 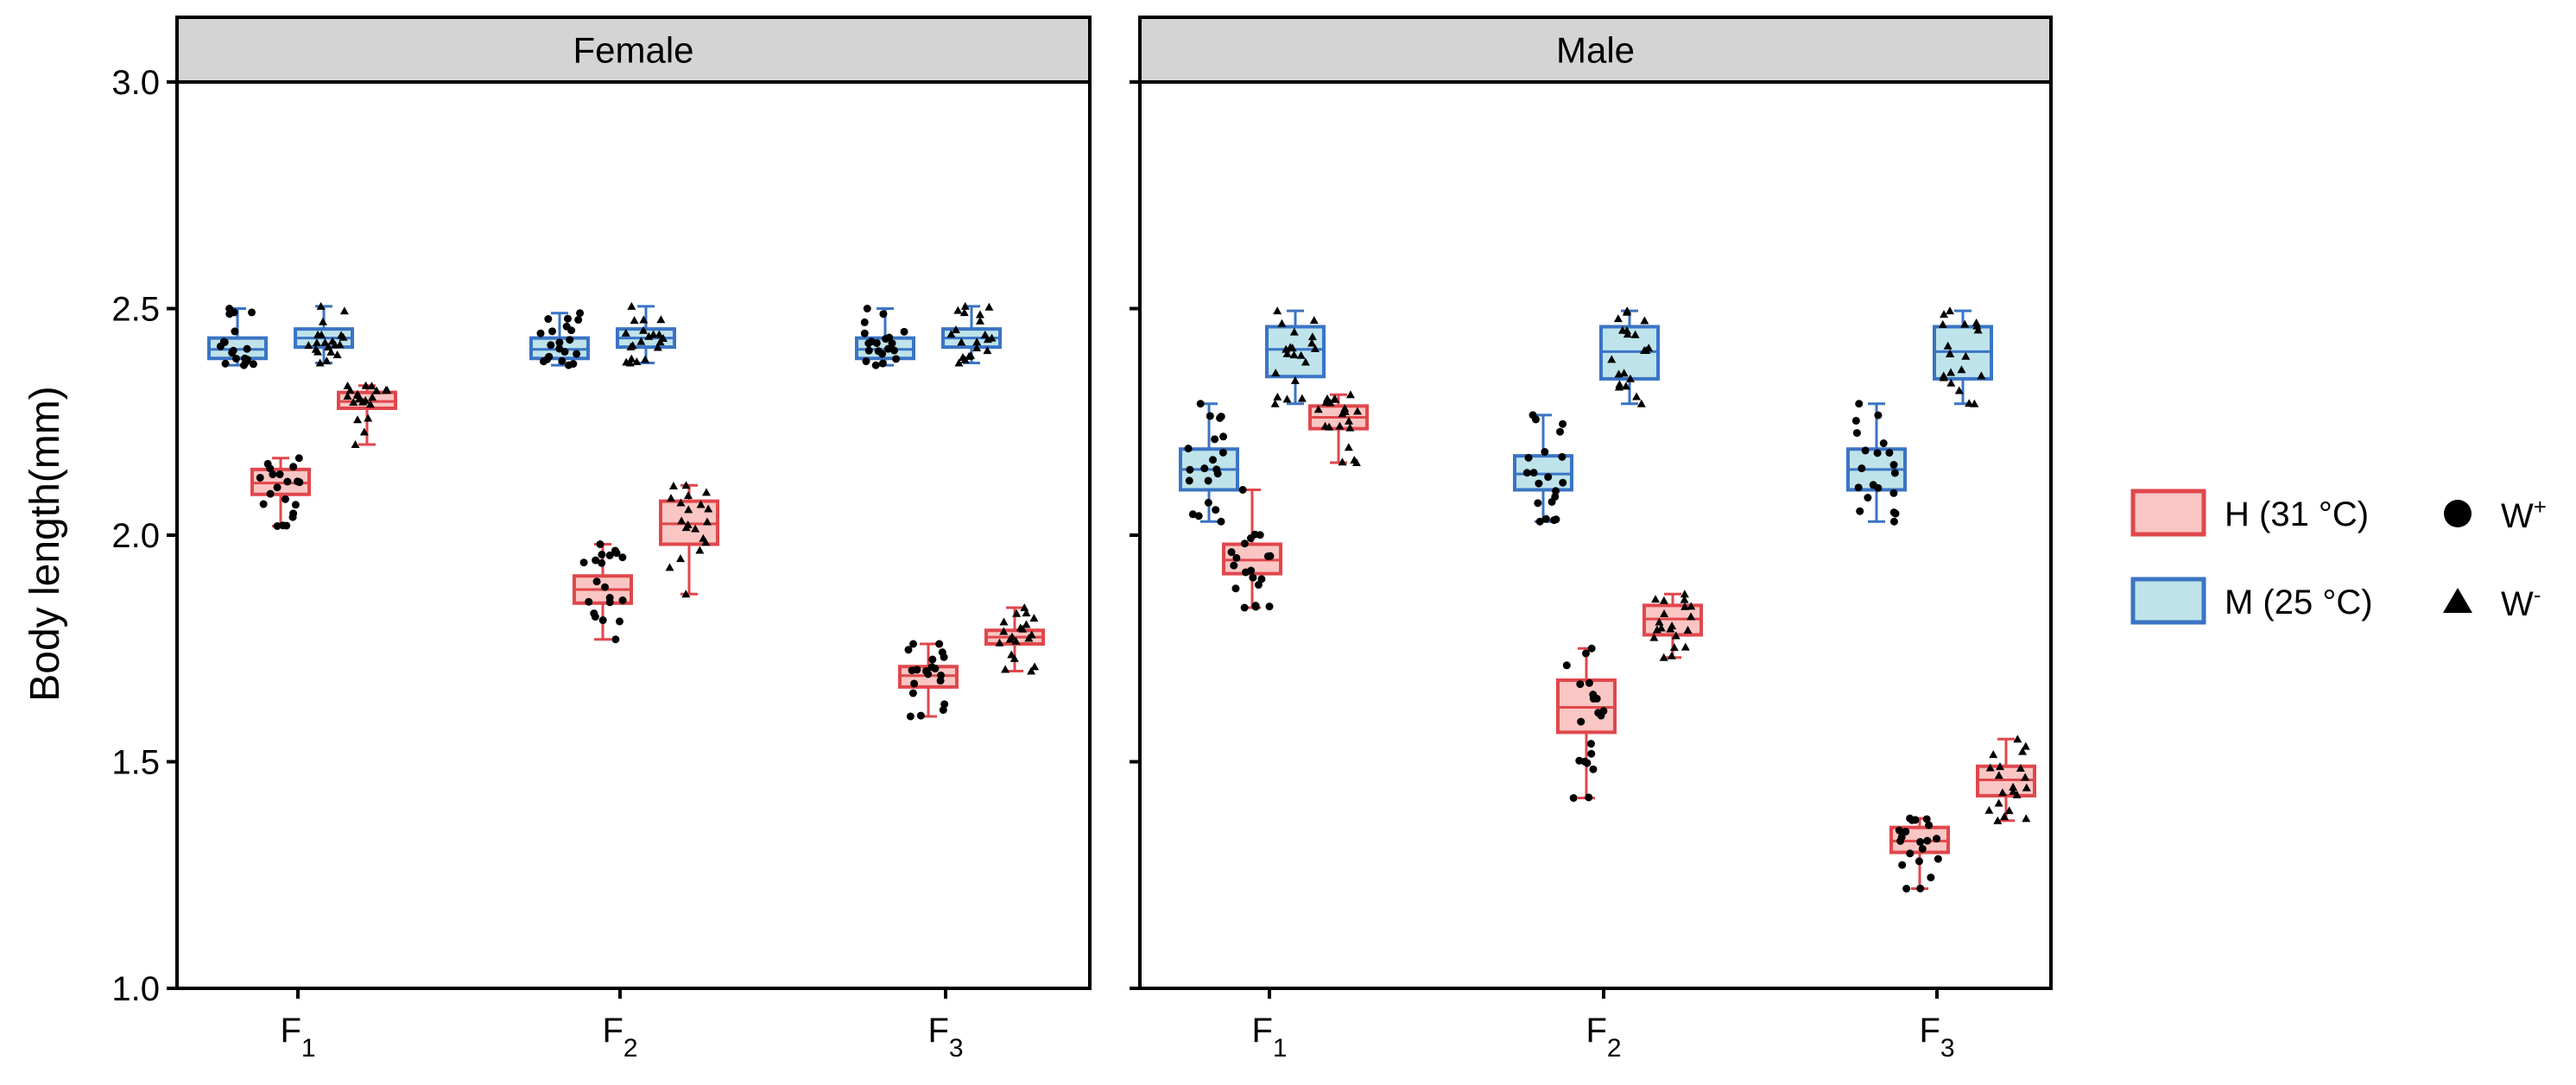 I want to click on y-tick-label: 1.5, so click(x=135, y=763).